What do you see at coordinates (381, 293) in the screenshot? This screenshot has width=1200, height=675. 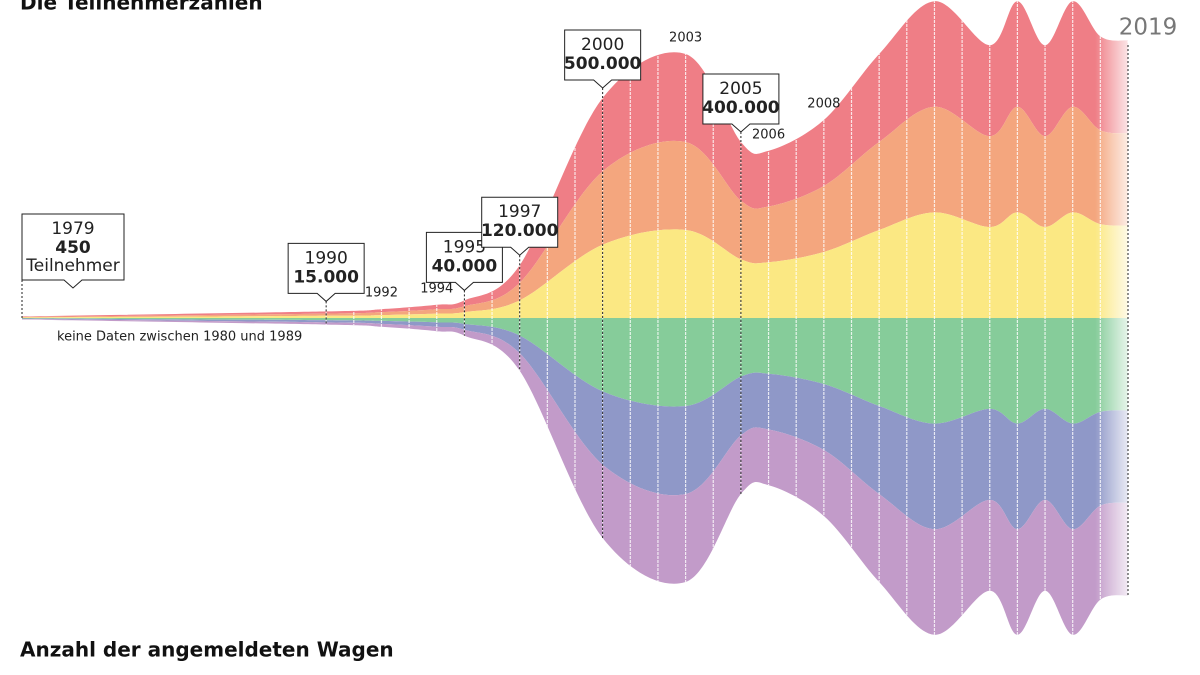 I see `year-label: 1992` at bounding box center [381, 293].